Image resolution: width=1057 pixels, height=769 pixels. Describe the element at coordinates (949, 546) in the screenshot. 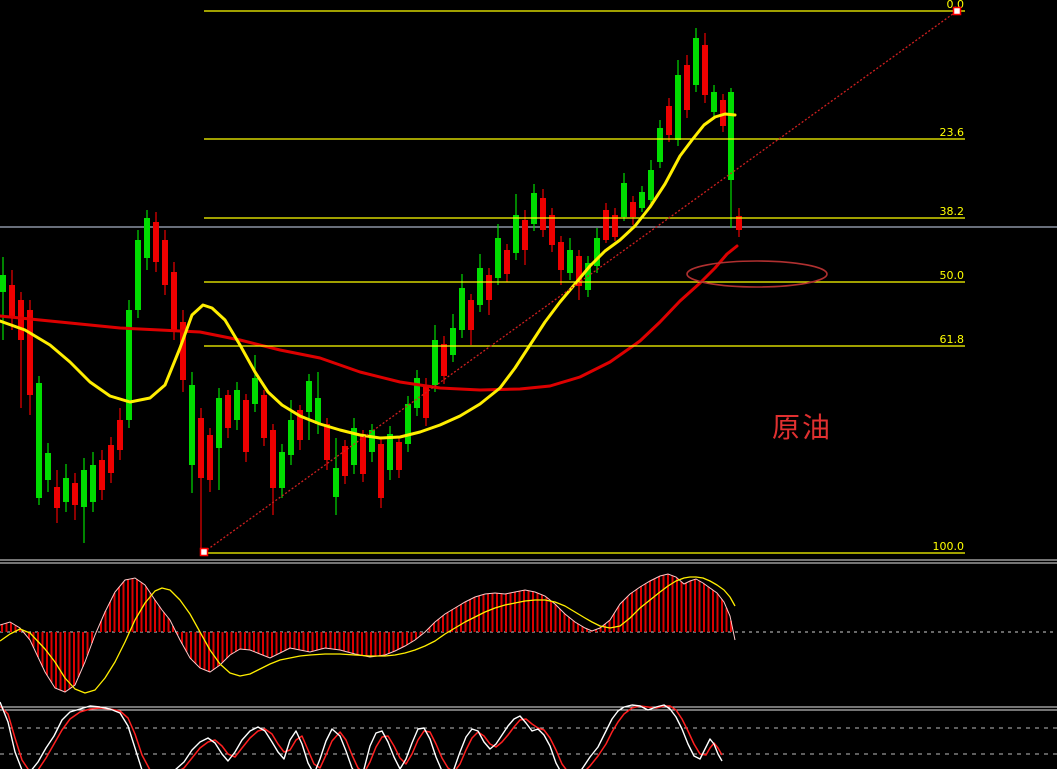

I see `fib-level-label: 100.0` at that location.